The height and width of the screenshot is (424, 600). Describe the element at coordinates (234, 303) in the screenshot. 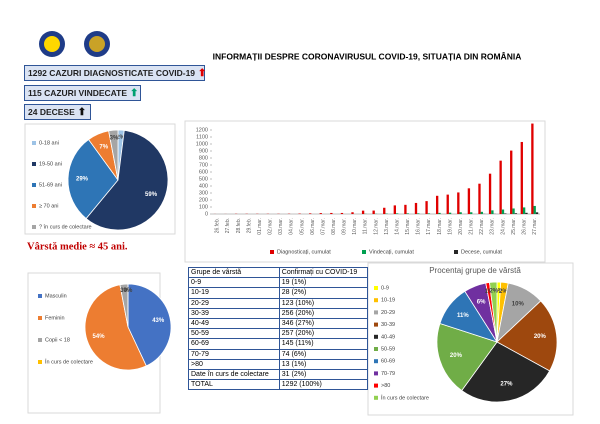

I see `table-cell: 20-29` at that location.